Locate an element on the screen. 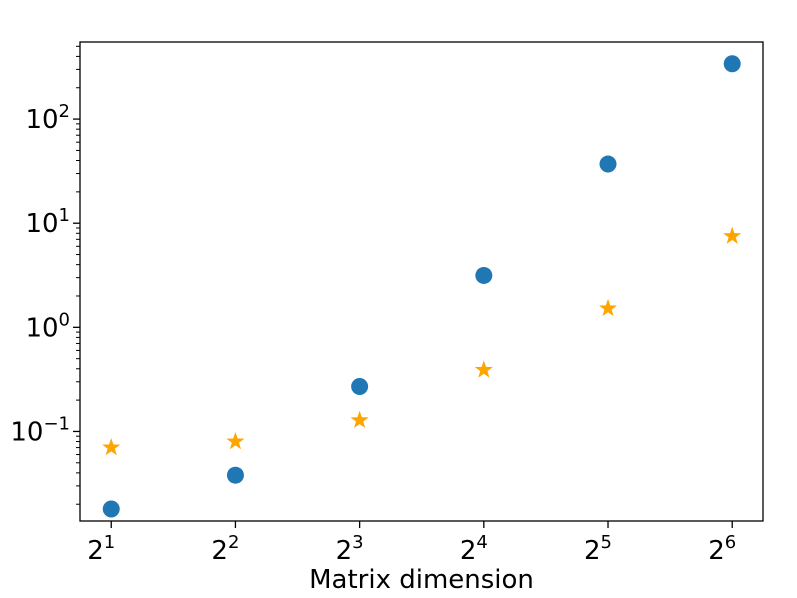 The width and height of the screenshot is (797, 598). x-ticks: 21 22 23 24 25 26 is located at coordinates (411, 543).